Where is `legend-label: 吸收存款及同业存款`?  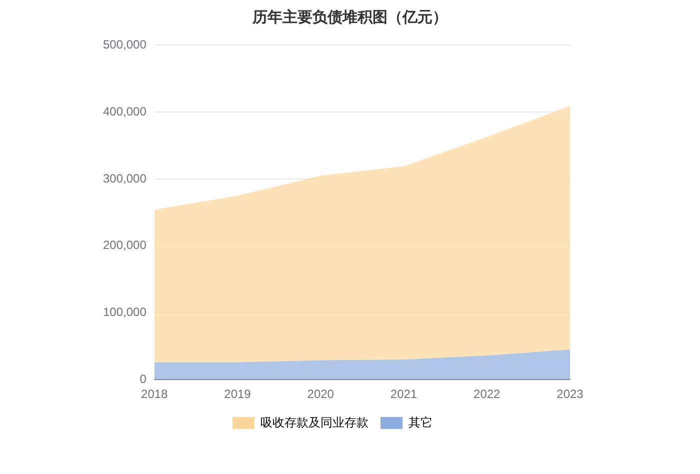
legend-label: 吸收存款及同业存款 is located at coordinates (314, 422).